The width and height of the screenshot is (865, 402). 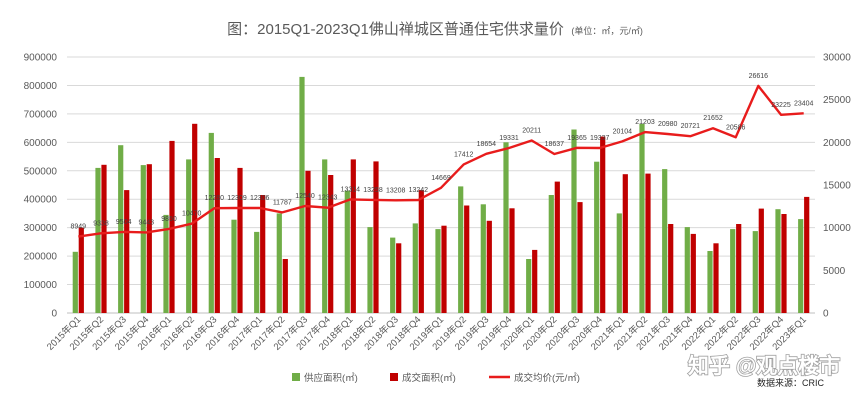 I want to click on price-data-label: 23404, so click(x=804, y=103).